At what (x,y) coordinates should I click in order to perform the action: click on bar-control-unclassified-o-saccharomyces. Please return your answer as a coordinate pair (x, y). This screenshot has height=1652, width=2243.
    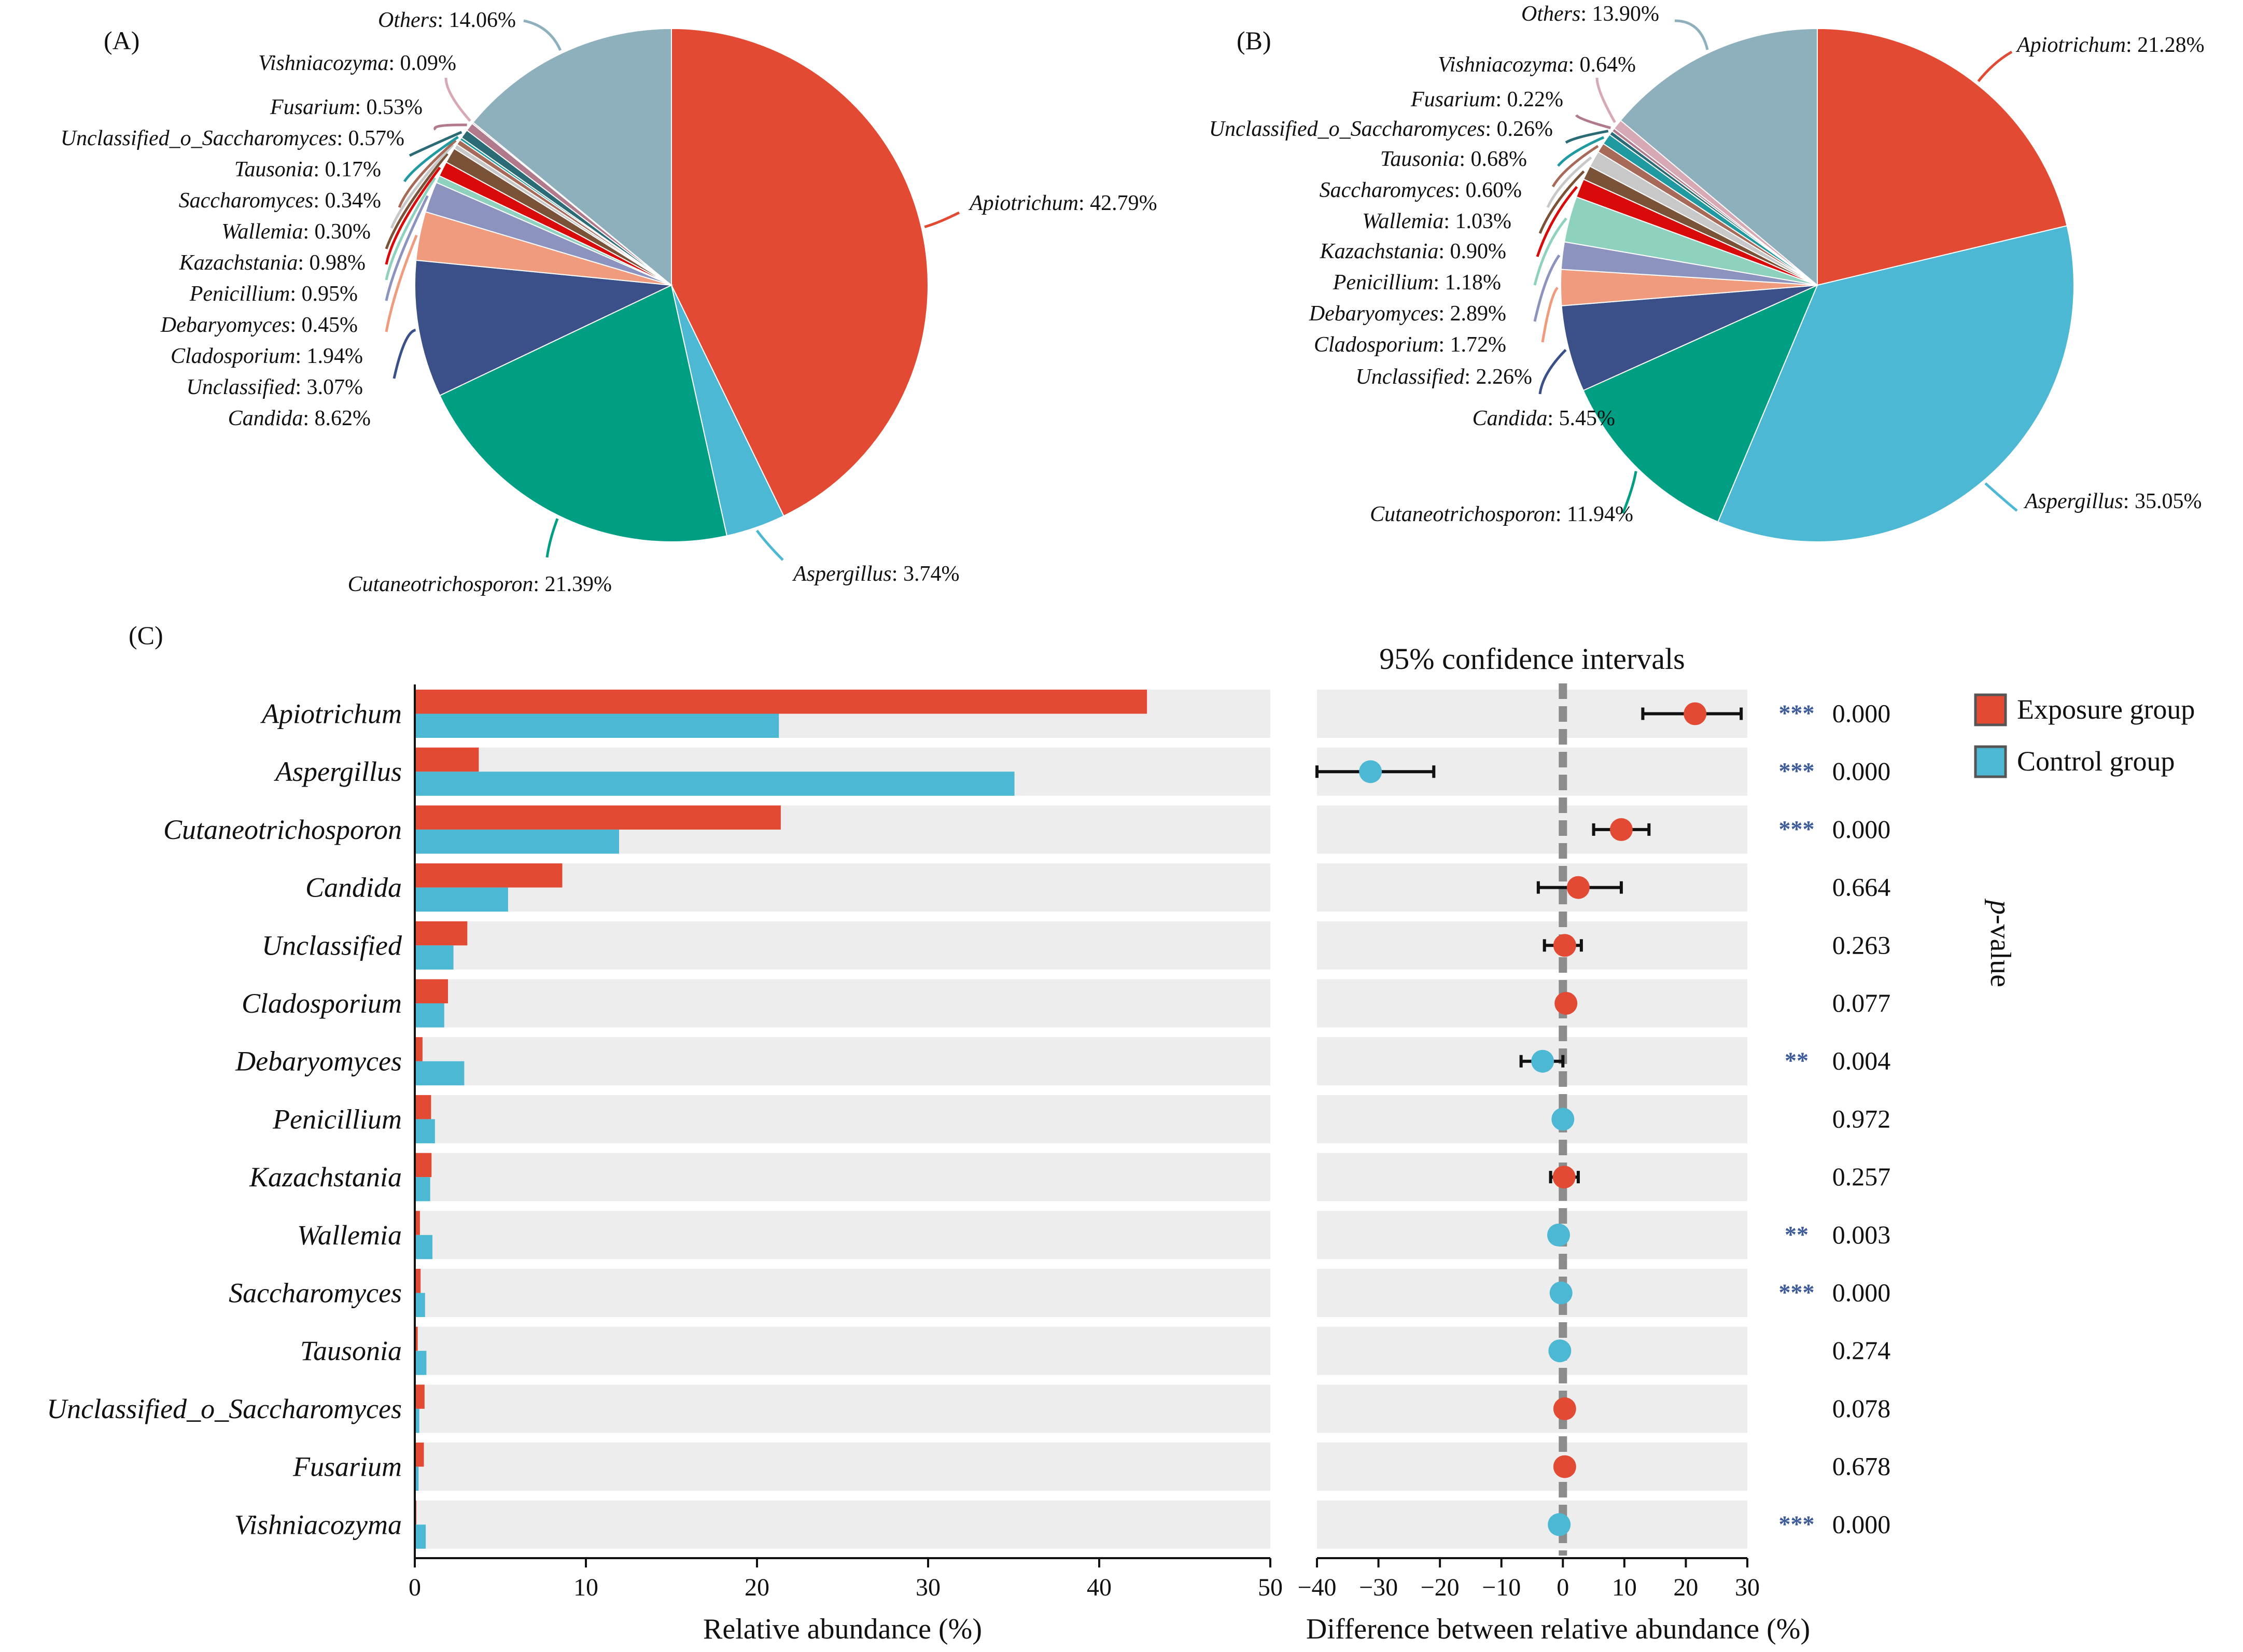
    Looking at the image, I should click on (417, 1420).